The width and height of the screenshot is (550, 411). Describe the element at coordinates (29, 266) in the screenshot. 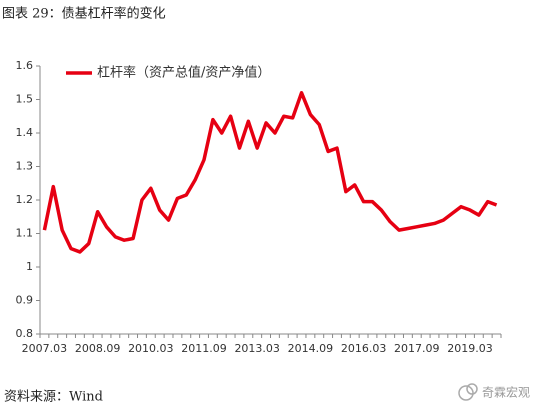

I see `y-tick-label: 1` at that location.